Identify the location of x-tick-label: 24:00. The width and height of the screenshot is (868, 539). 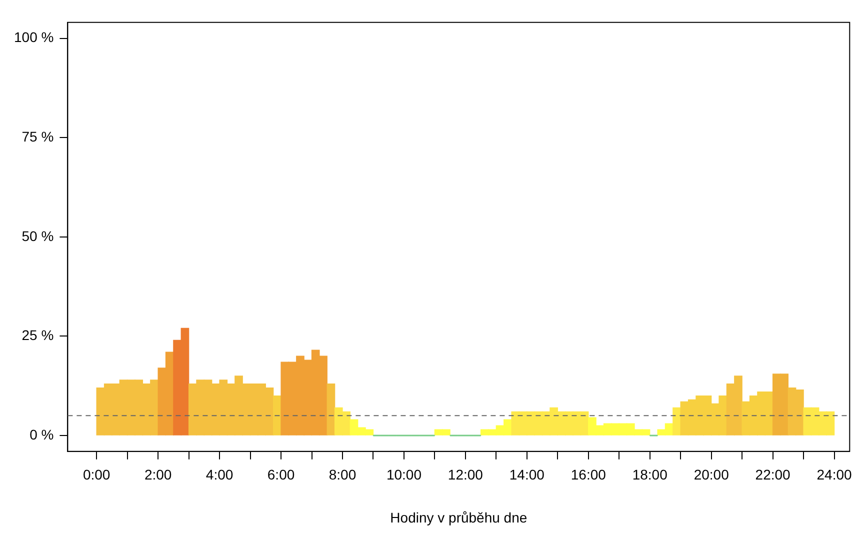
(834, 474).